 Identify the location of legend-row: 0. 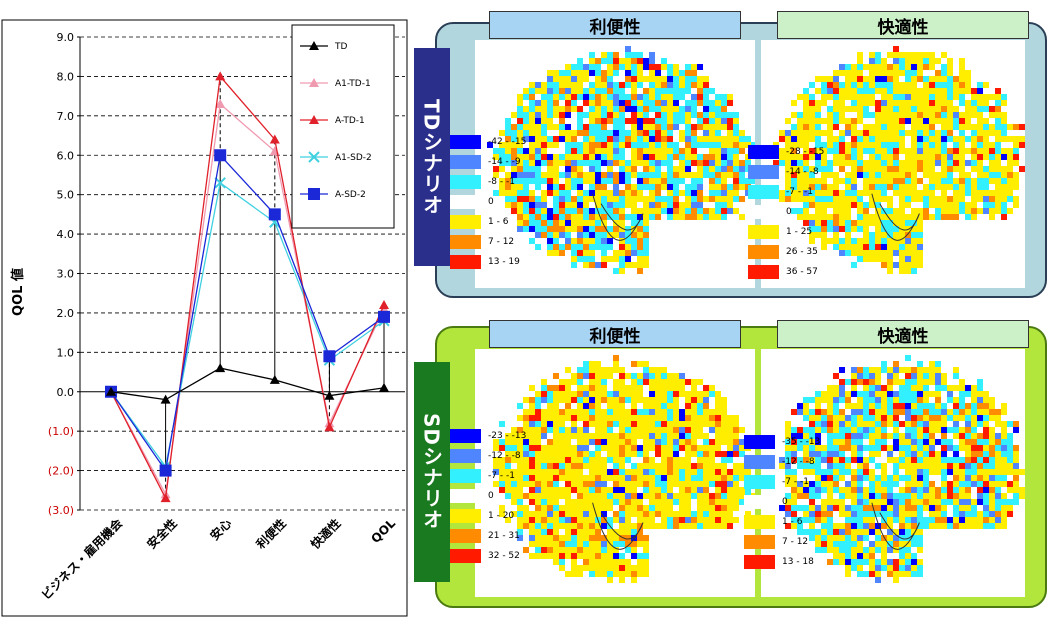
(488, 202).